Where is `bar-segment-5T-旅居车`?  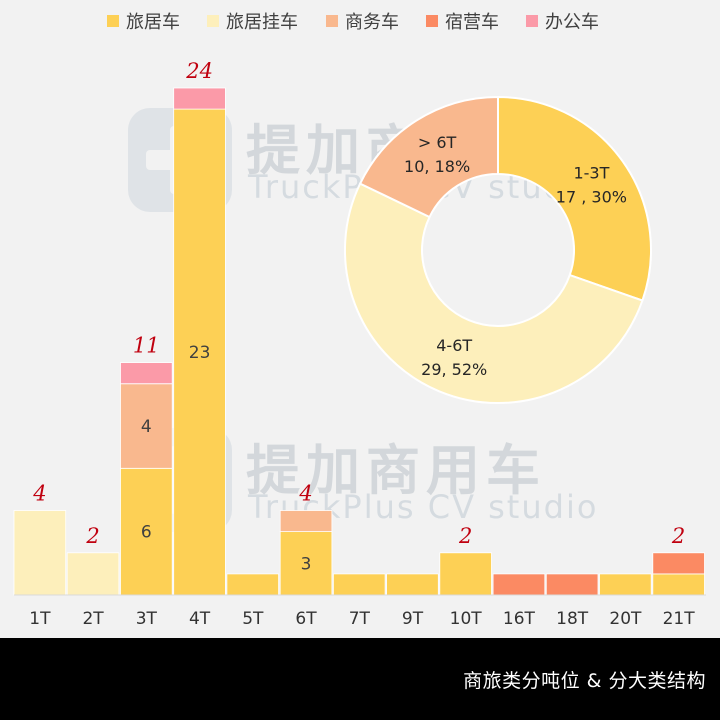
bar-segment-5T-旅居车 is located at coordinates (252, 584).